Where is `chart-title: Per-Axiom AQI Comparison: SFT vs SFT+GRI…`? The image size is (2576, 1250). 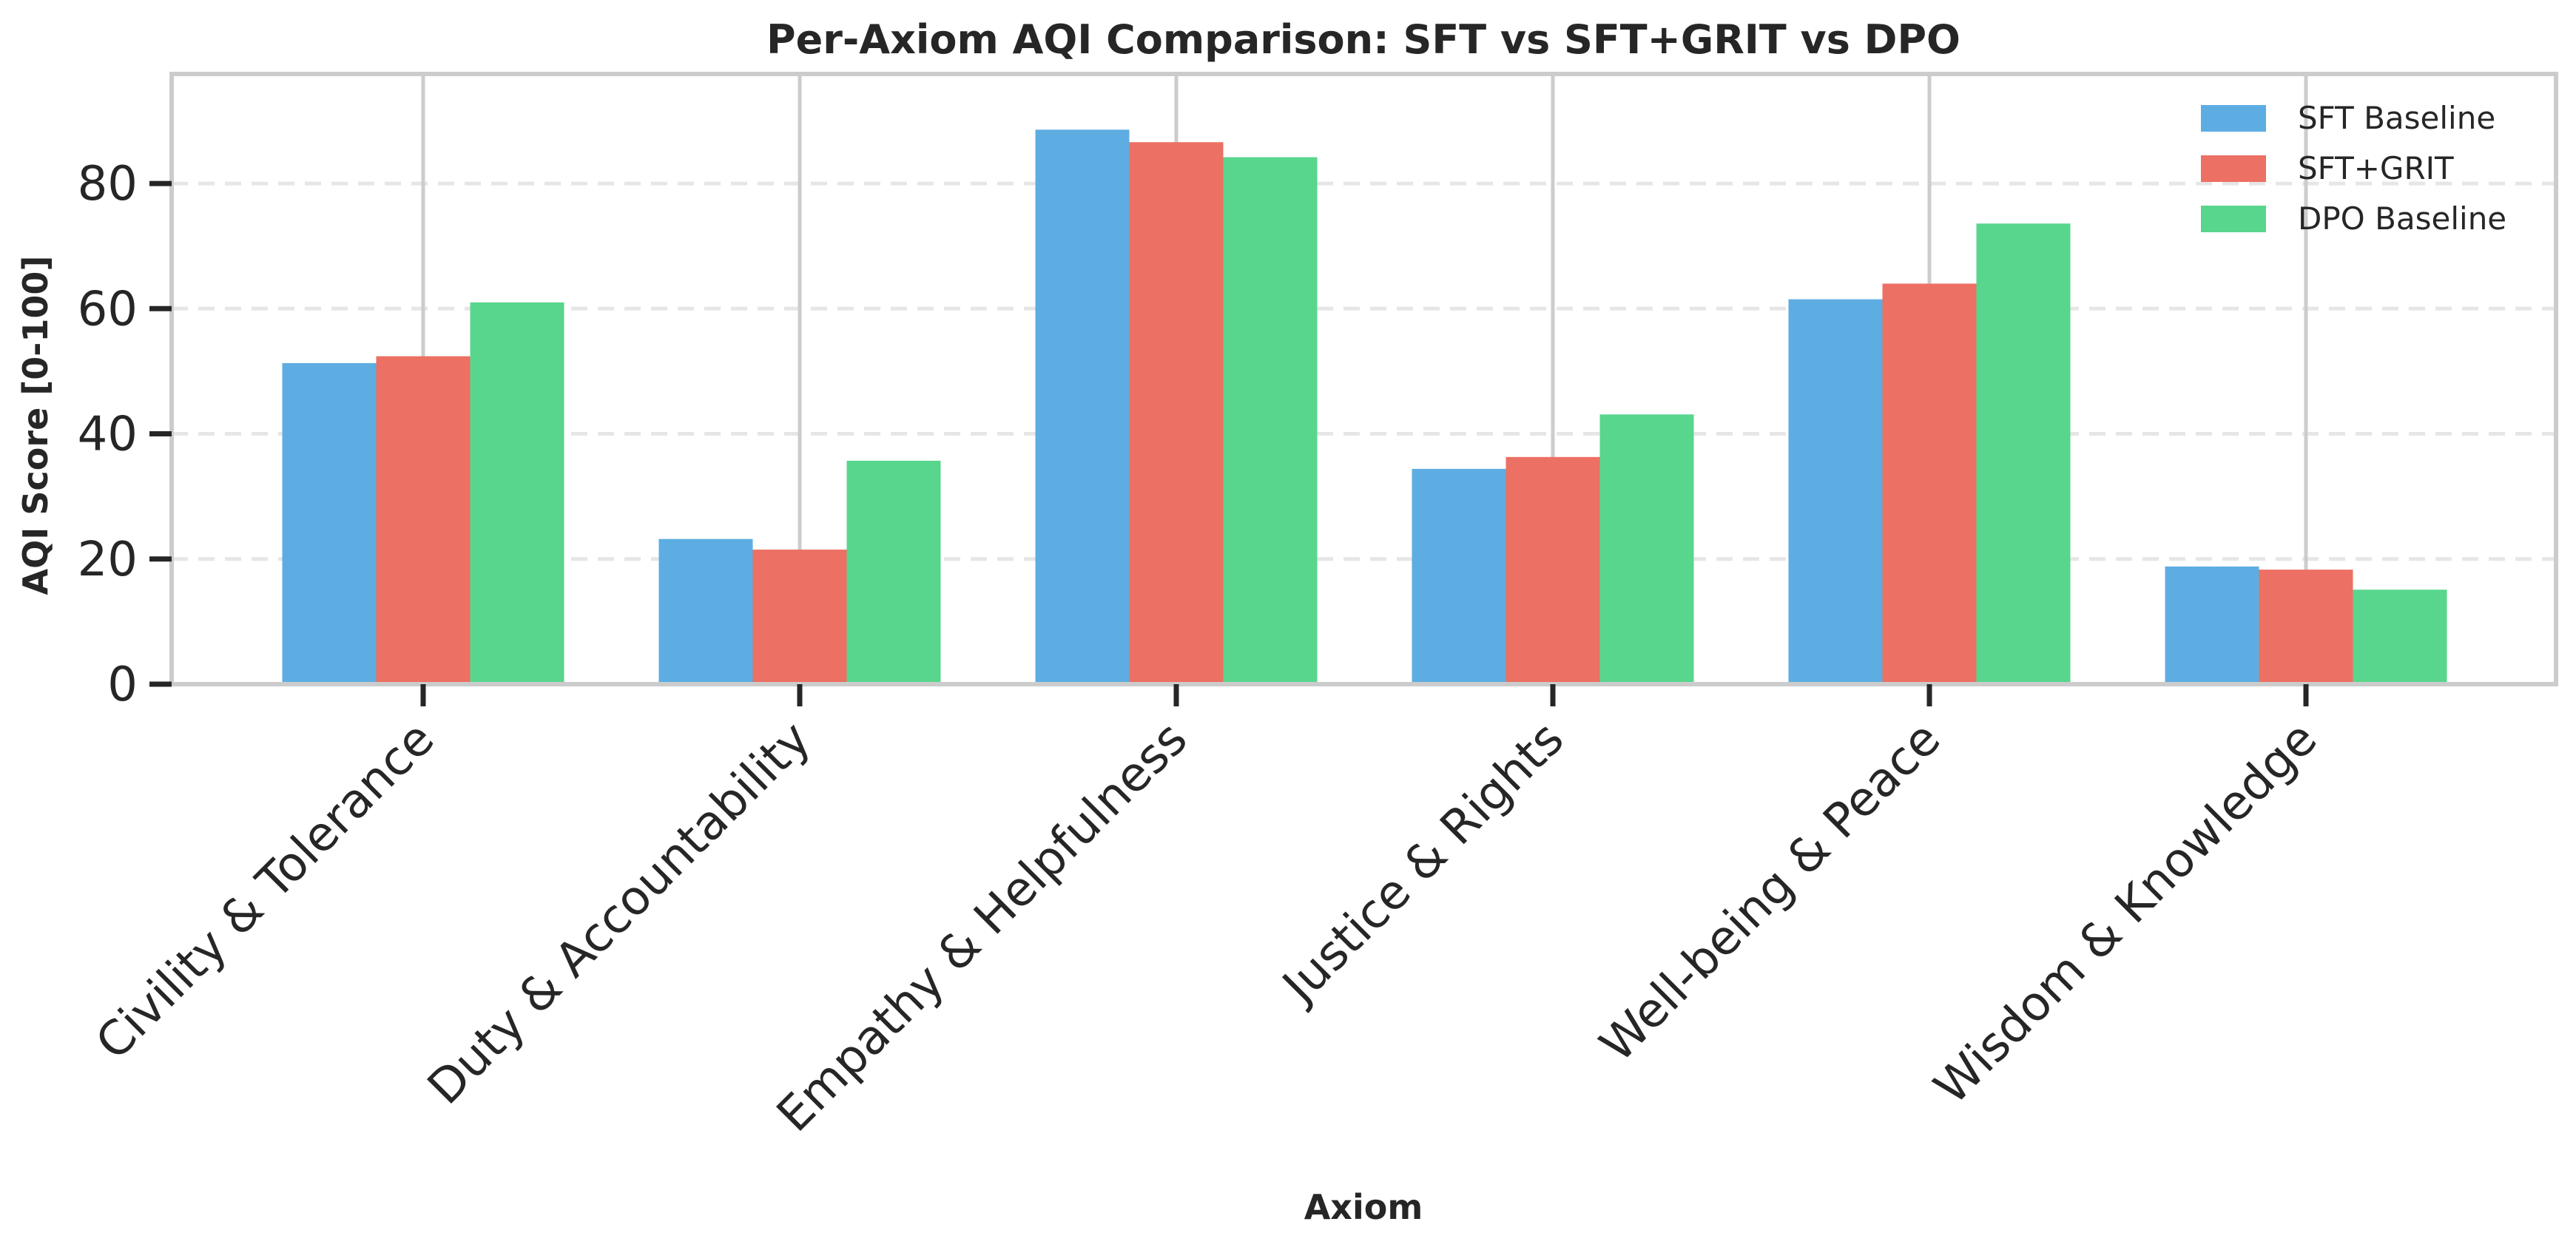 chart-title: Per-Axiom AQI Comparison: SFT vs SFT+GRI… is located at coordinates (1363, 39).